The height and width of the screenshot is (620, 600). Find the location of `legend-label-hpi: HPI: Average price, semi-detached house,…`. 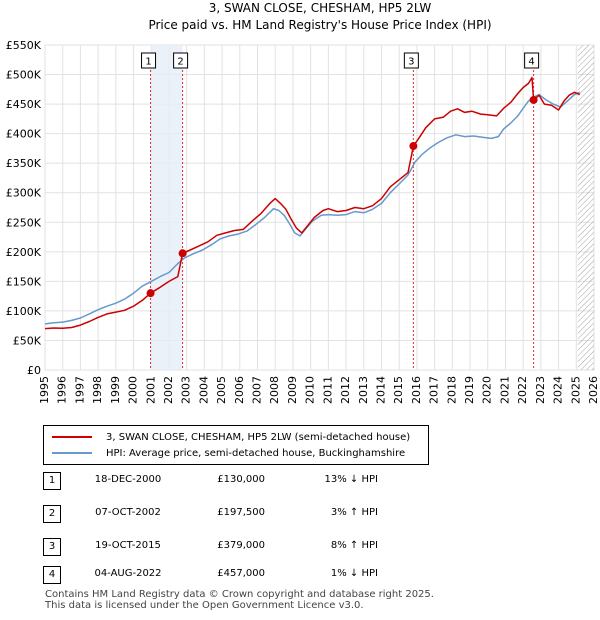

legend-label-hpi: HPI: Average price, semi-detached house,… is located at coordinates (256, 453).